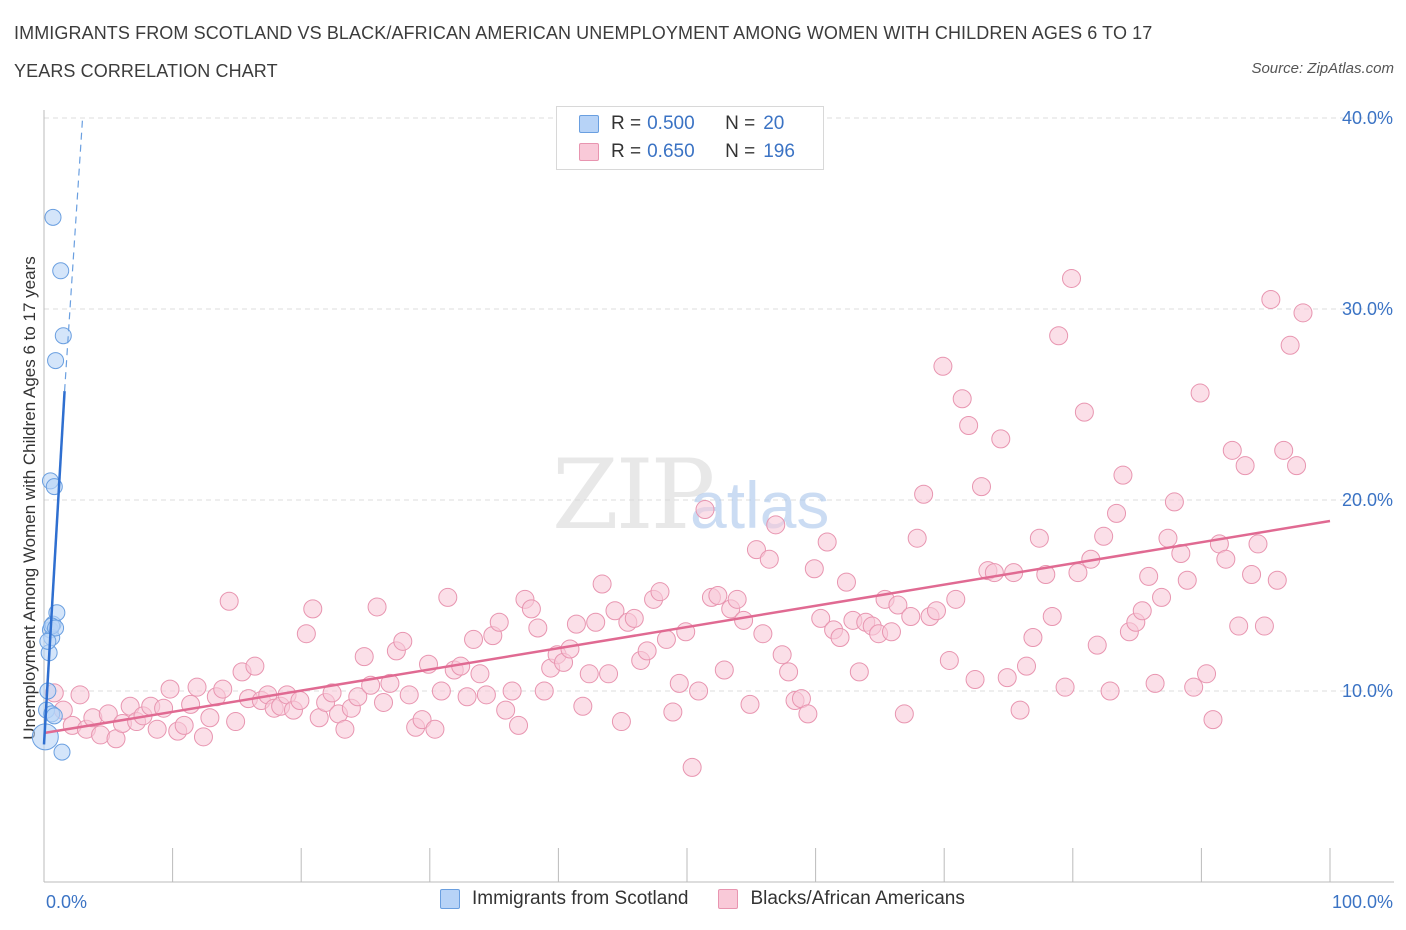 The height and width of the screenshot is (930, 1406). I want to click on trend-line-scotland-extension, so click(73, 254).